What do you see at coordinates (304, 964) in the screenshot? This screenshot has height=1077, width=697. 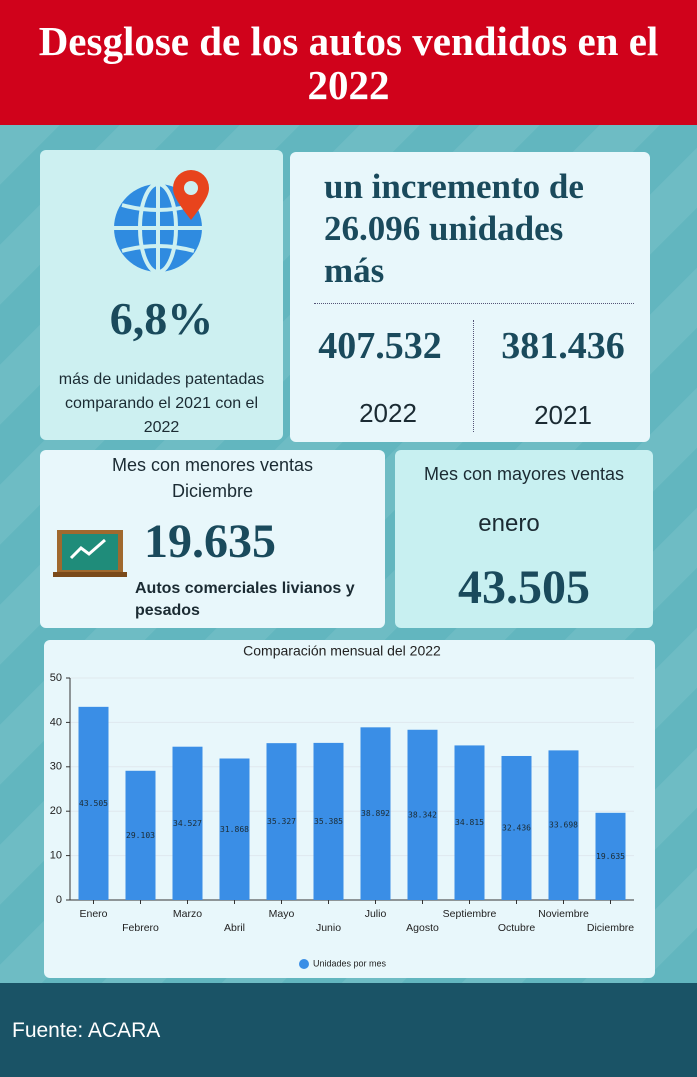 I see `legend-swatch` at bounding box center [304, 964].